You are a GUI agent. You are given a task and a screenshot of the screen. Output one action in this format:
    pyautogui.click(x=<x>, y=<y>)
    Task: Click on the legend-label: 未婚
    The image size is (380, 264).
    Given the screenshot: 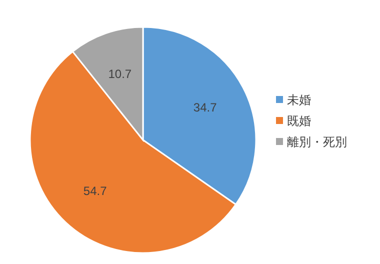 What is the action you would take?
    pyautogui.click(x=299, y=100)
    